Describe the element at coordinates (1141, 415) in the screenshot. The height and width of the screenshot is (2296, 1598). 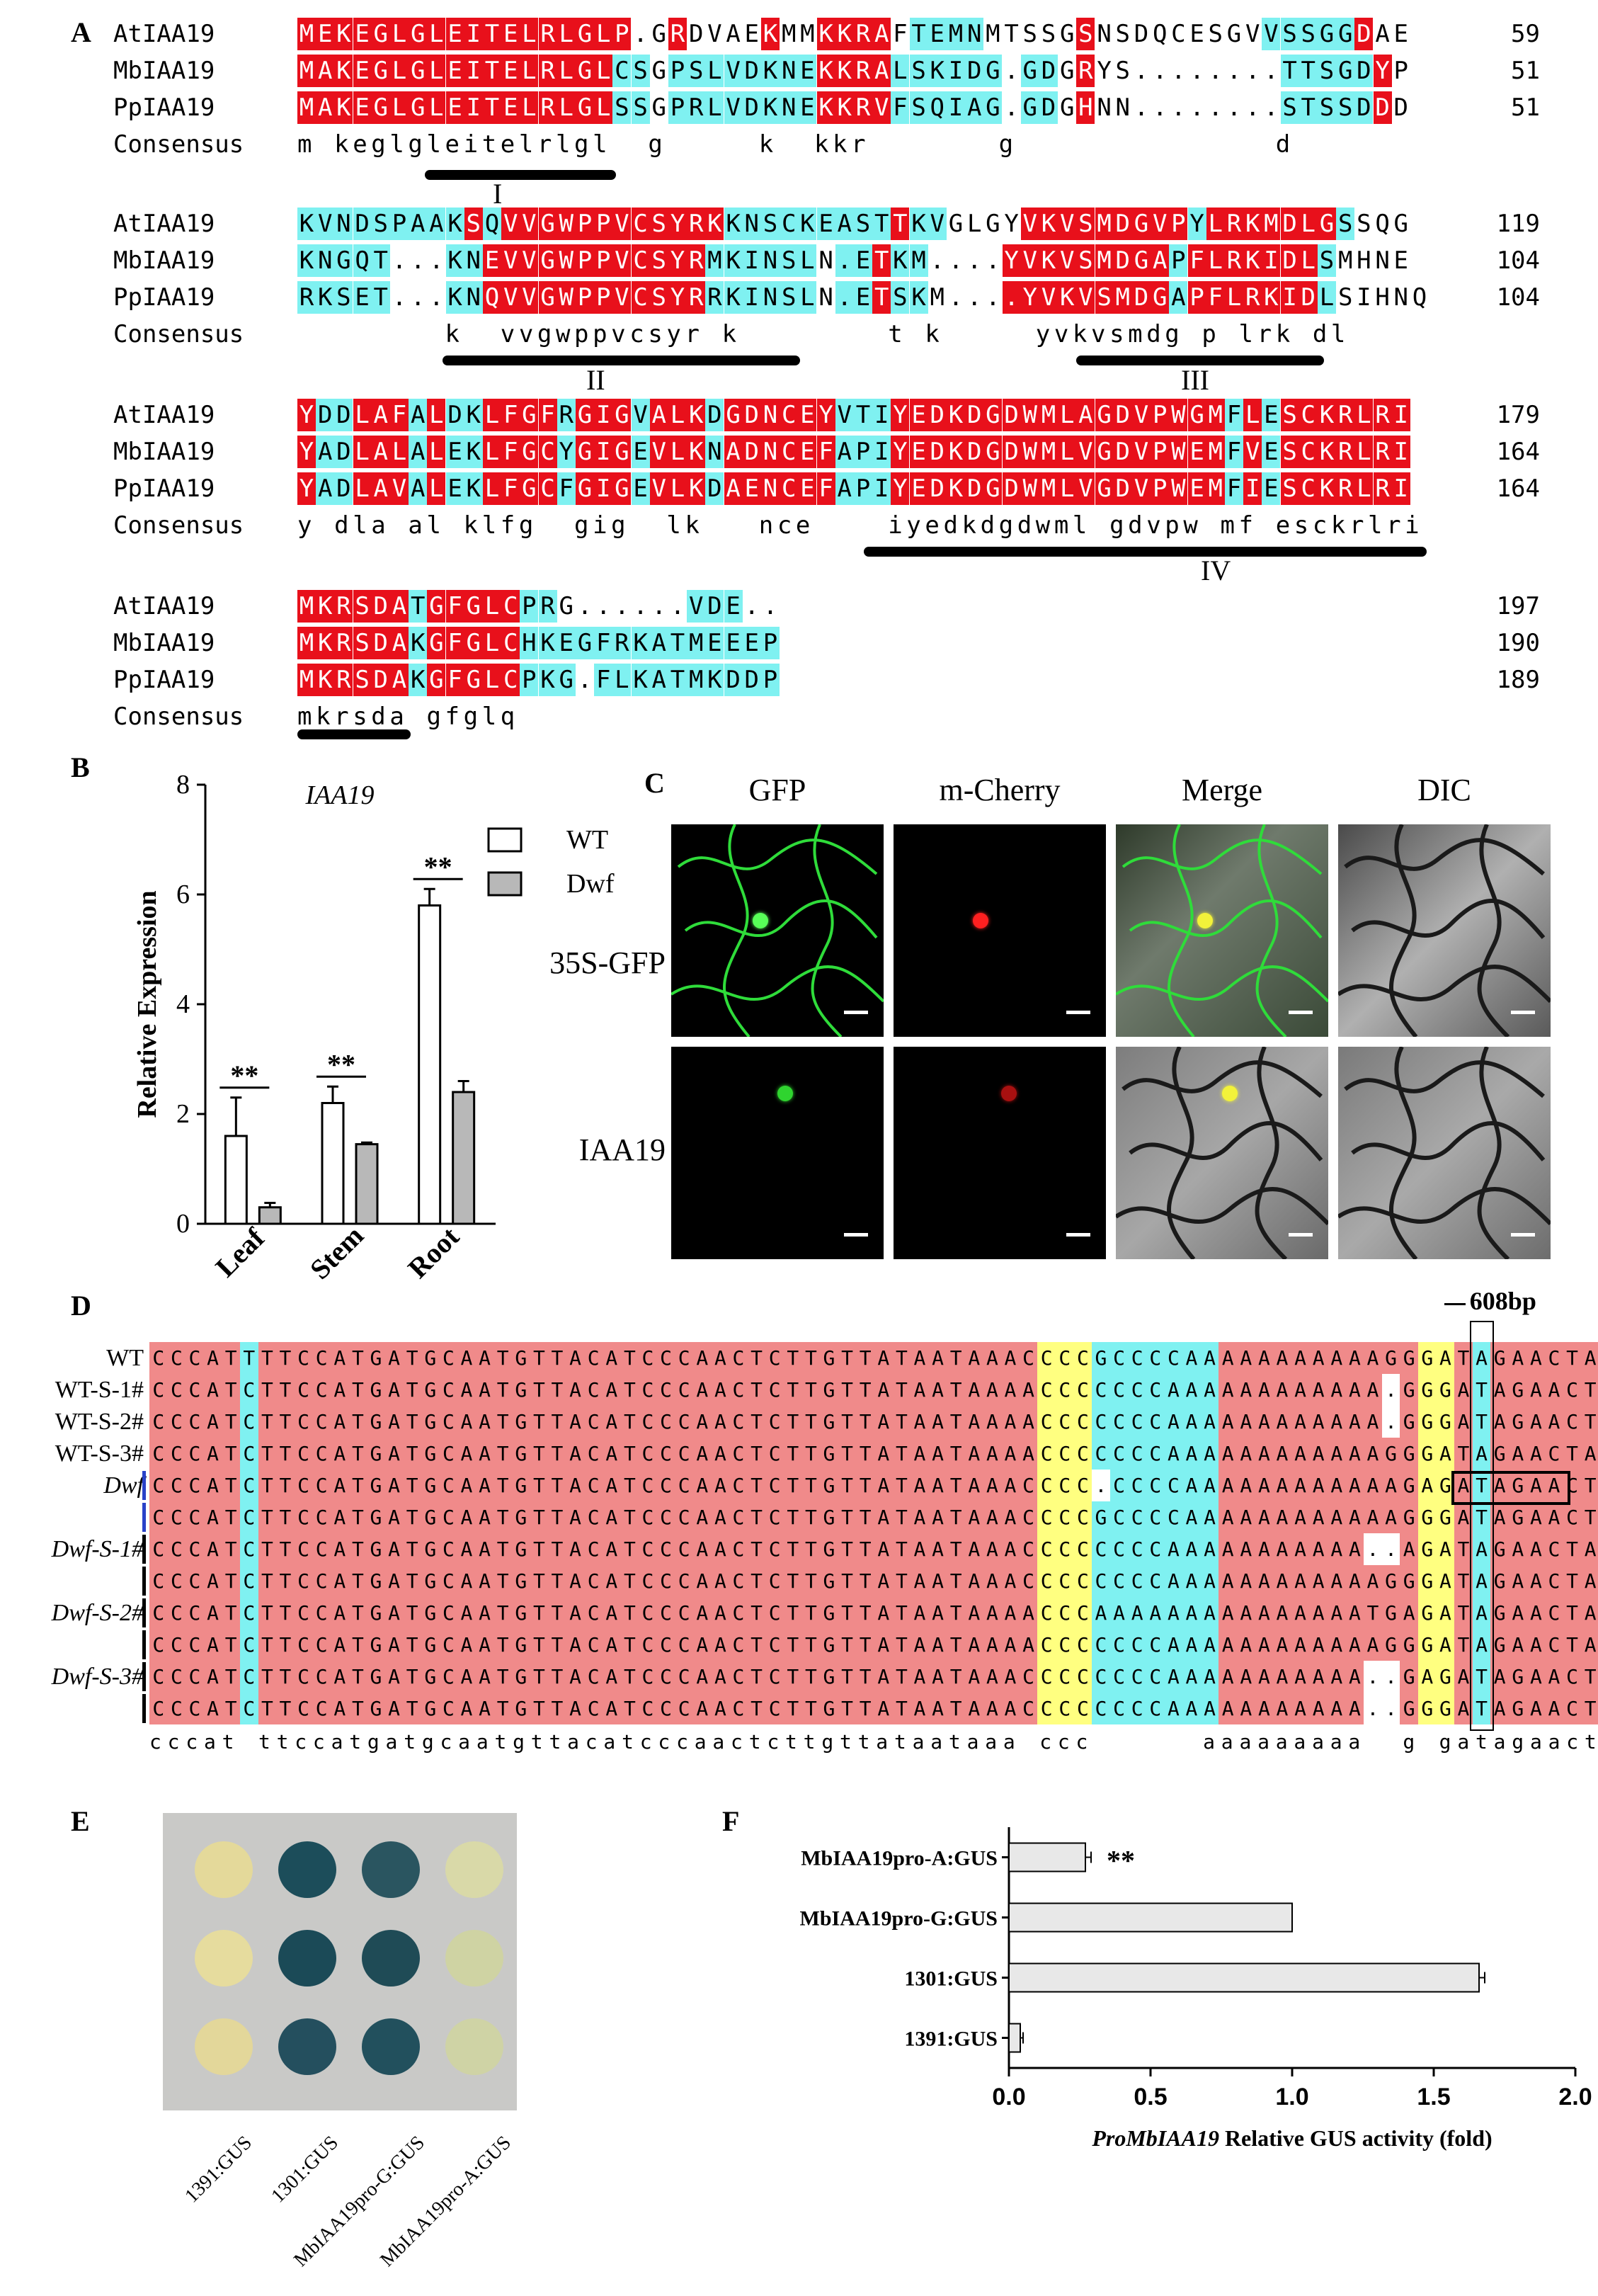
I see `residue: V` at that location.